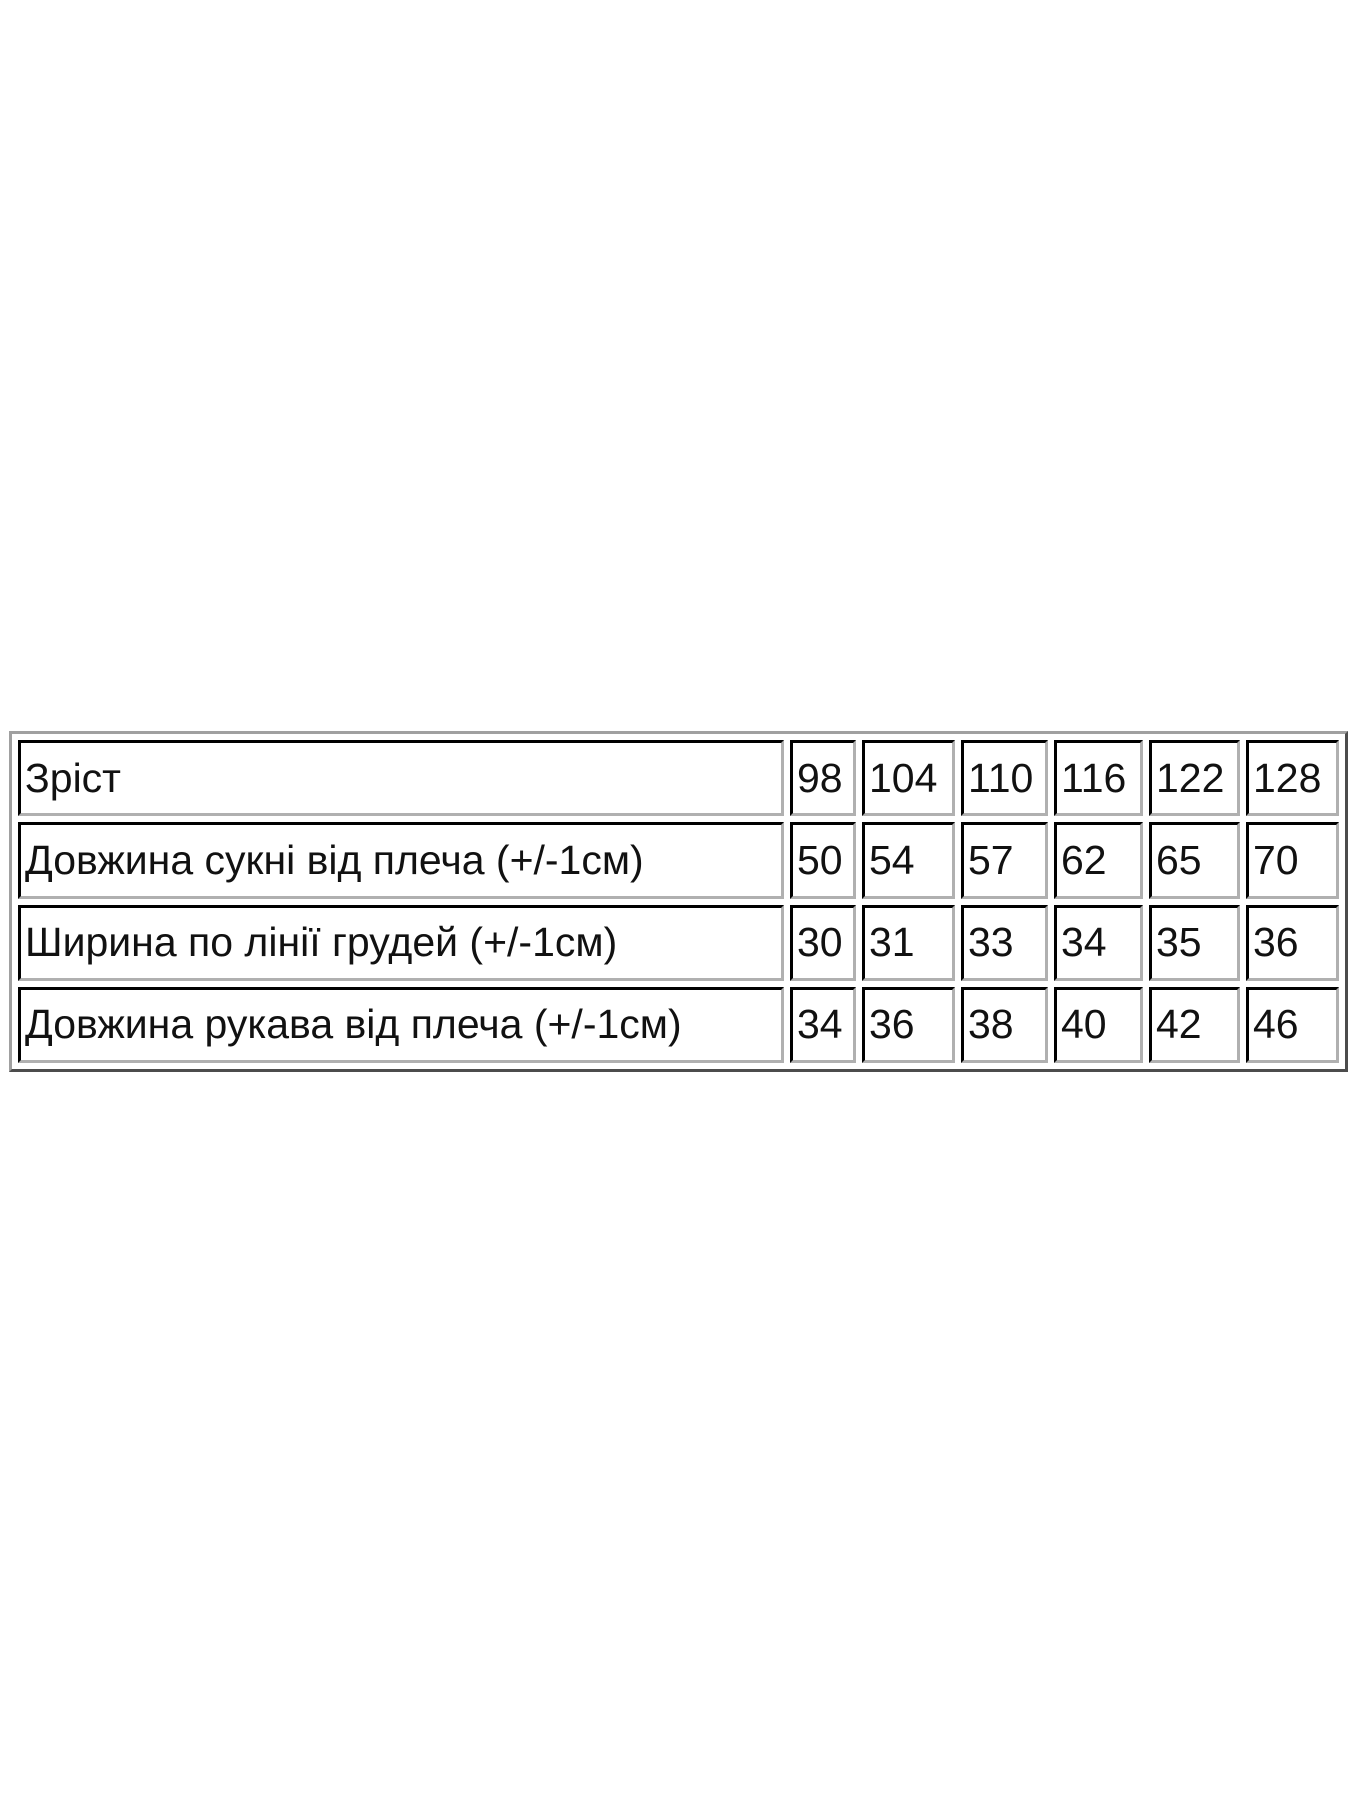 Image resolution: width=1350 pixels, height=1800 pixels. Describe the element at coordinates (823, 778) in the screenshot. I see `table-cell: 98` at that location.